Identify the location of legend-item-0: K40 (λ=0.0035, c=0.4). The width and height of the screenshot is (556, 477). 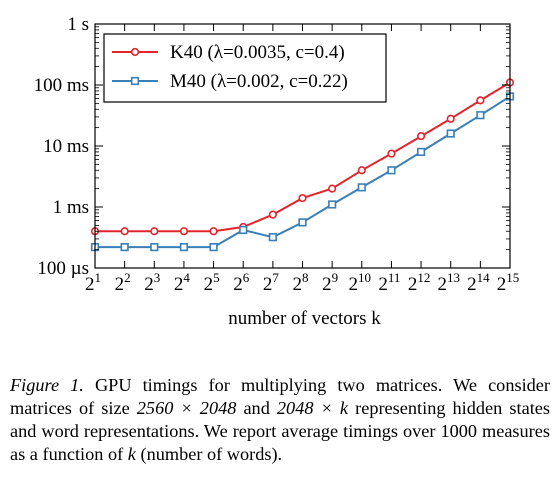
(228, 52).